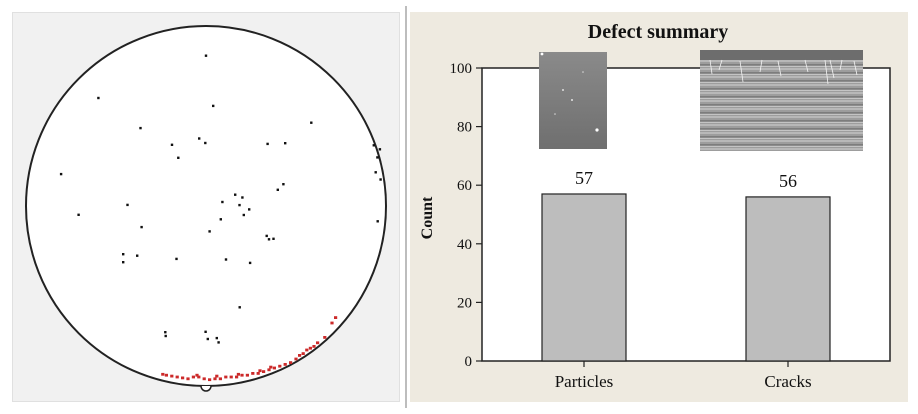 The height and width of the screenshot is (414, 918). Describe the element at coordinates (466, 215) in the screenshot. I see `y-axis: 0 20 40 60 80 100` at that location.